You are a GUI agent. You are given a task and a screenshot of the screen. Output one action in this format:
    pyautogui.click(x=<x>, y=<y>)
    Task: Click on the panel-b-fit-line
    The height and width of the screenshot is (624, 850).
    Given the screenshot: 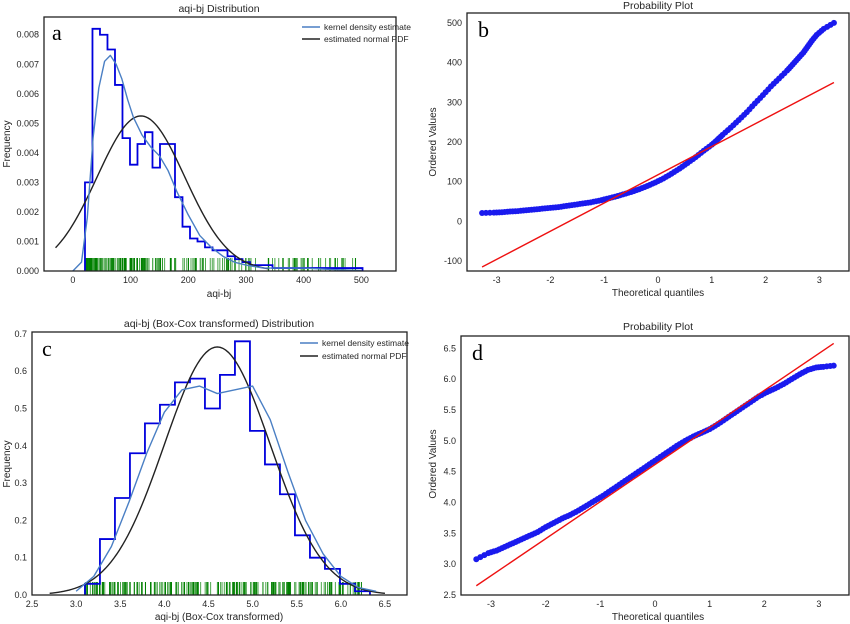 What is the action you would take?
    pyautogui.click(x=658, y=174)
    